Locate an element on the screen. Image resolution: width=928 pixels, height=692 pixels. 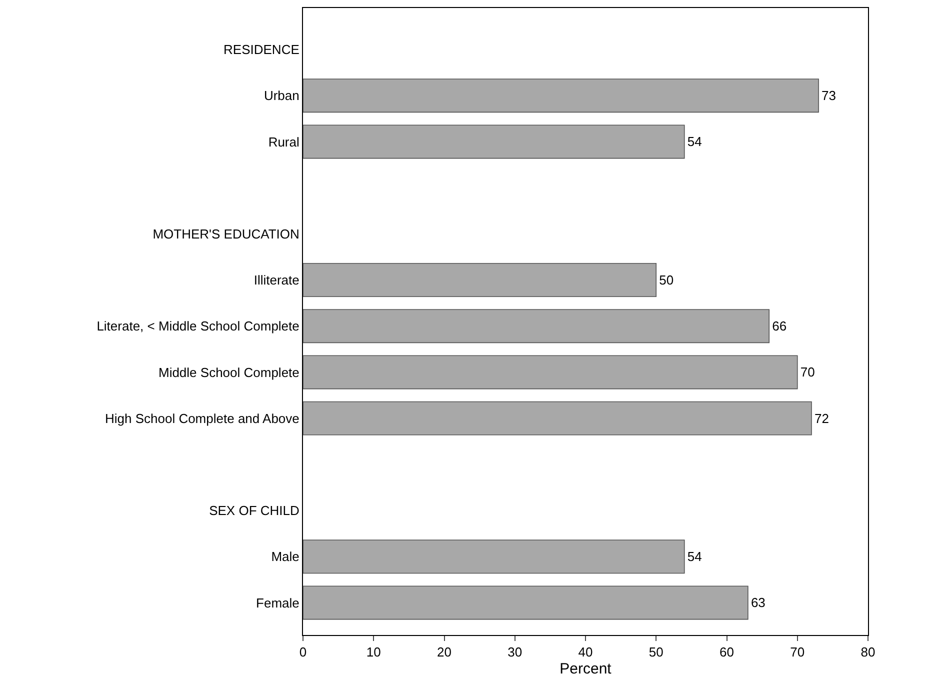
y-tick-label: Female is located at coordinates (278, 602).